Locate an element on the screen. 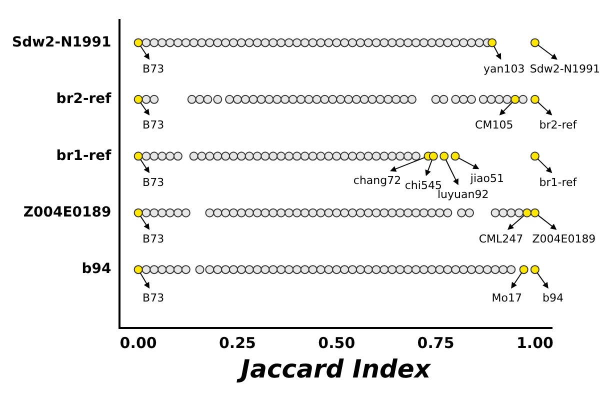 The image size is (600, 400). annotation: Sdw2-N1991 is located at coordinates (565, 69).